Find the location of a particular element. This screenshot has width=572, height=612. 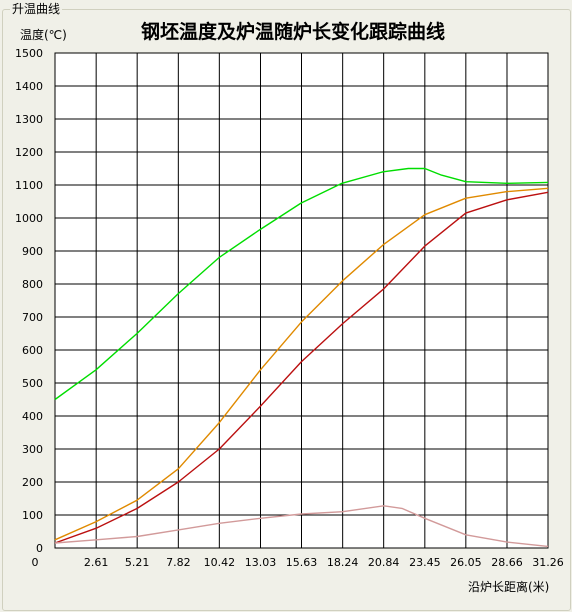

y-tick-label: 1400 is located at coordinates (29, 86).